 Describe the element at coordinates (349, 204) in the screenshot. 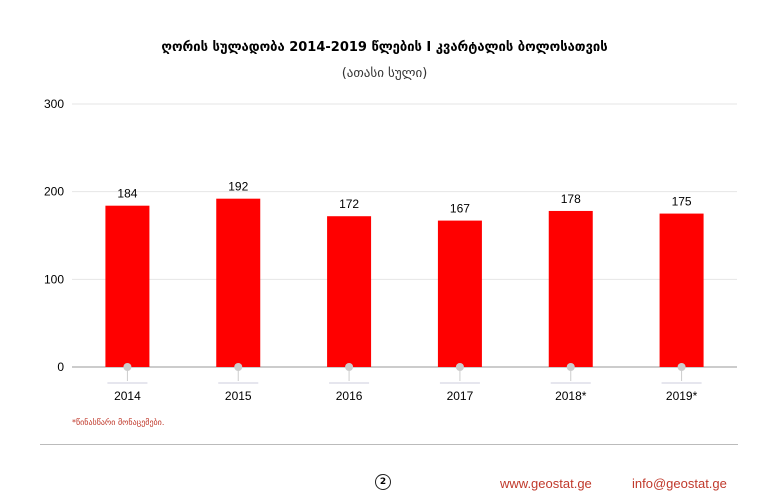

I see `data-label: 172` at that location.